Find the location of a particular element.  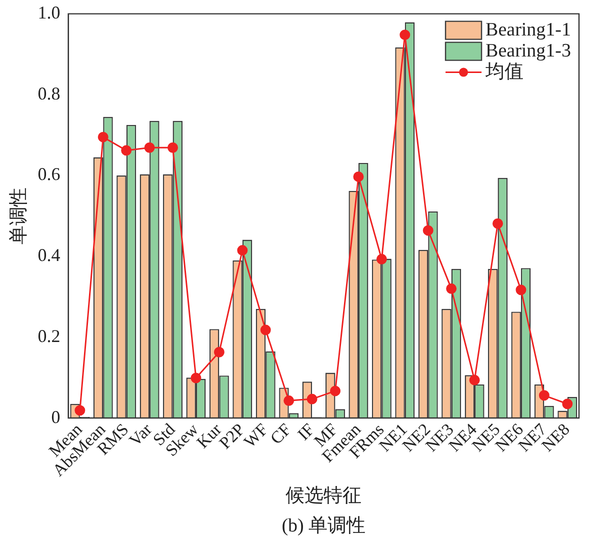

legend-label: Bearing1-1 is located at coordinates (529, 29).